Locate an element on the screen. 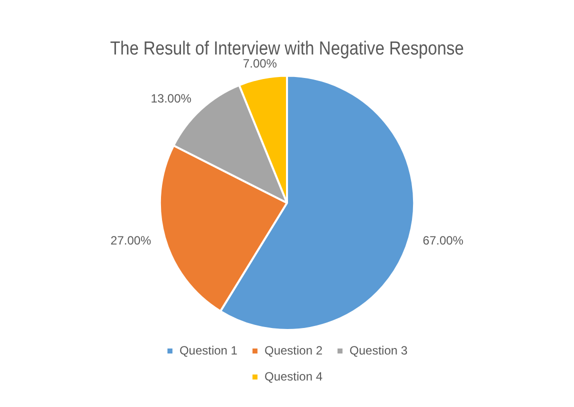 Image resolution: width=574 pixels, height=407 pixels. legend-label: Question 4 is located at coordinates (293, 376).